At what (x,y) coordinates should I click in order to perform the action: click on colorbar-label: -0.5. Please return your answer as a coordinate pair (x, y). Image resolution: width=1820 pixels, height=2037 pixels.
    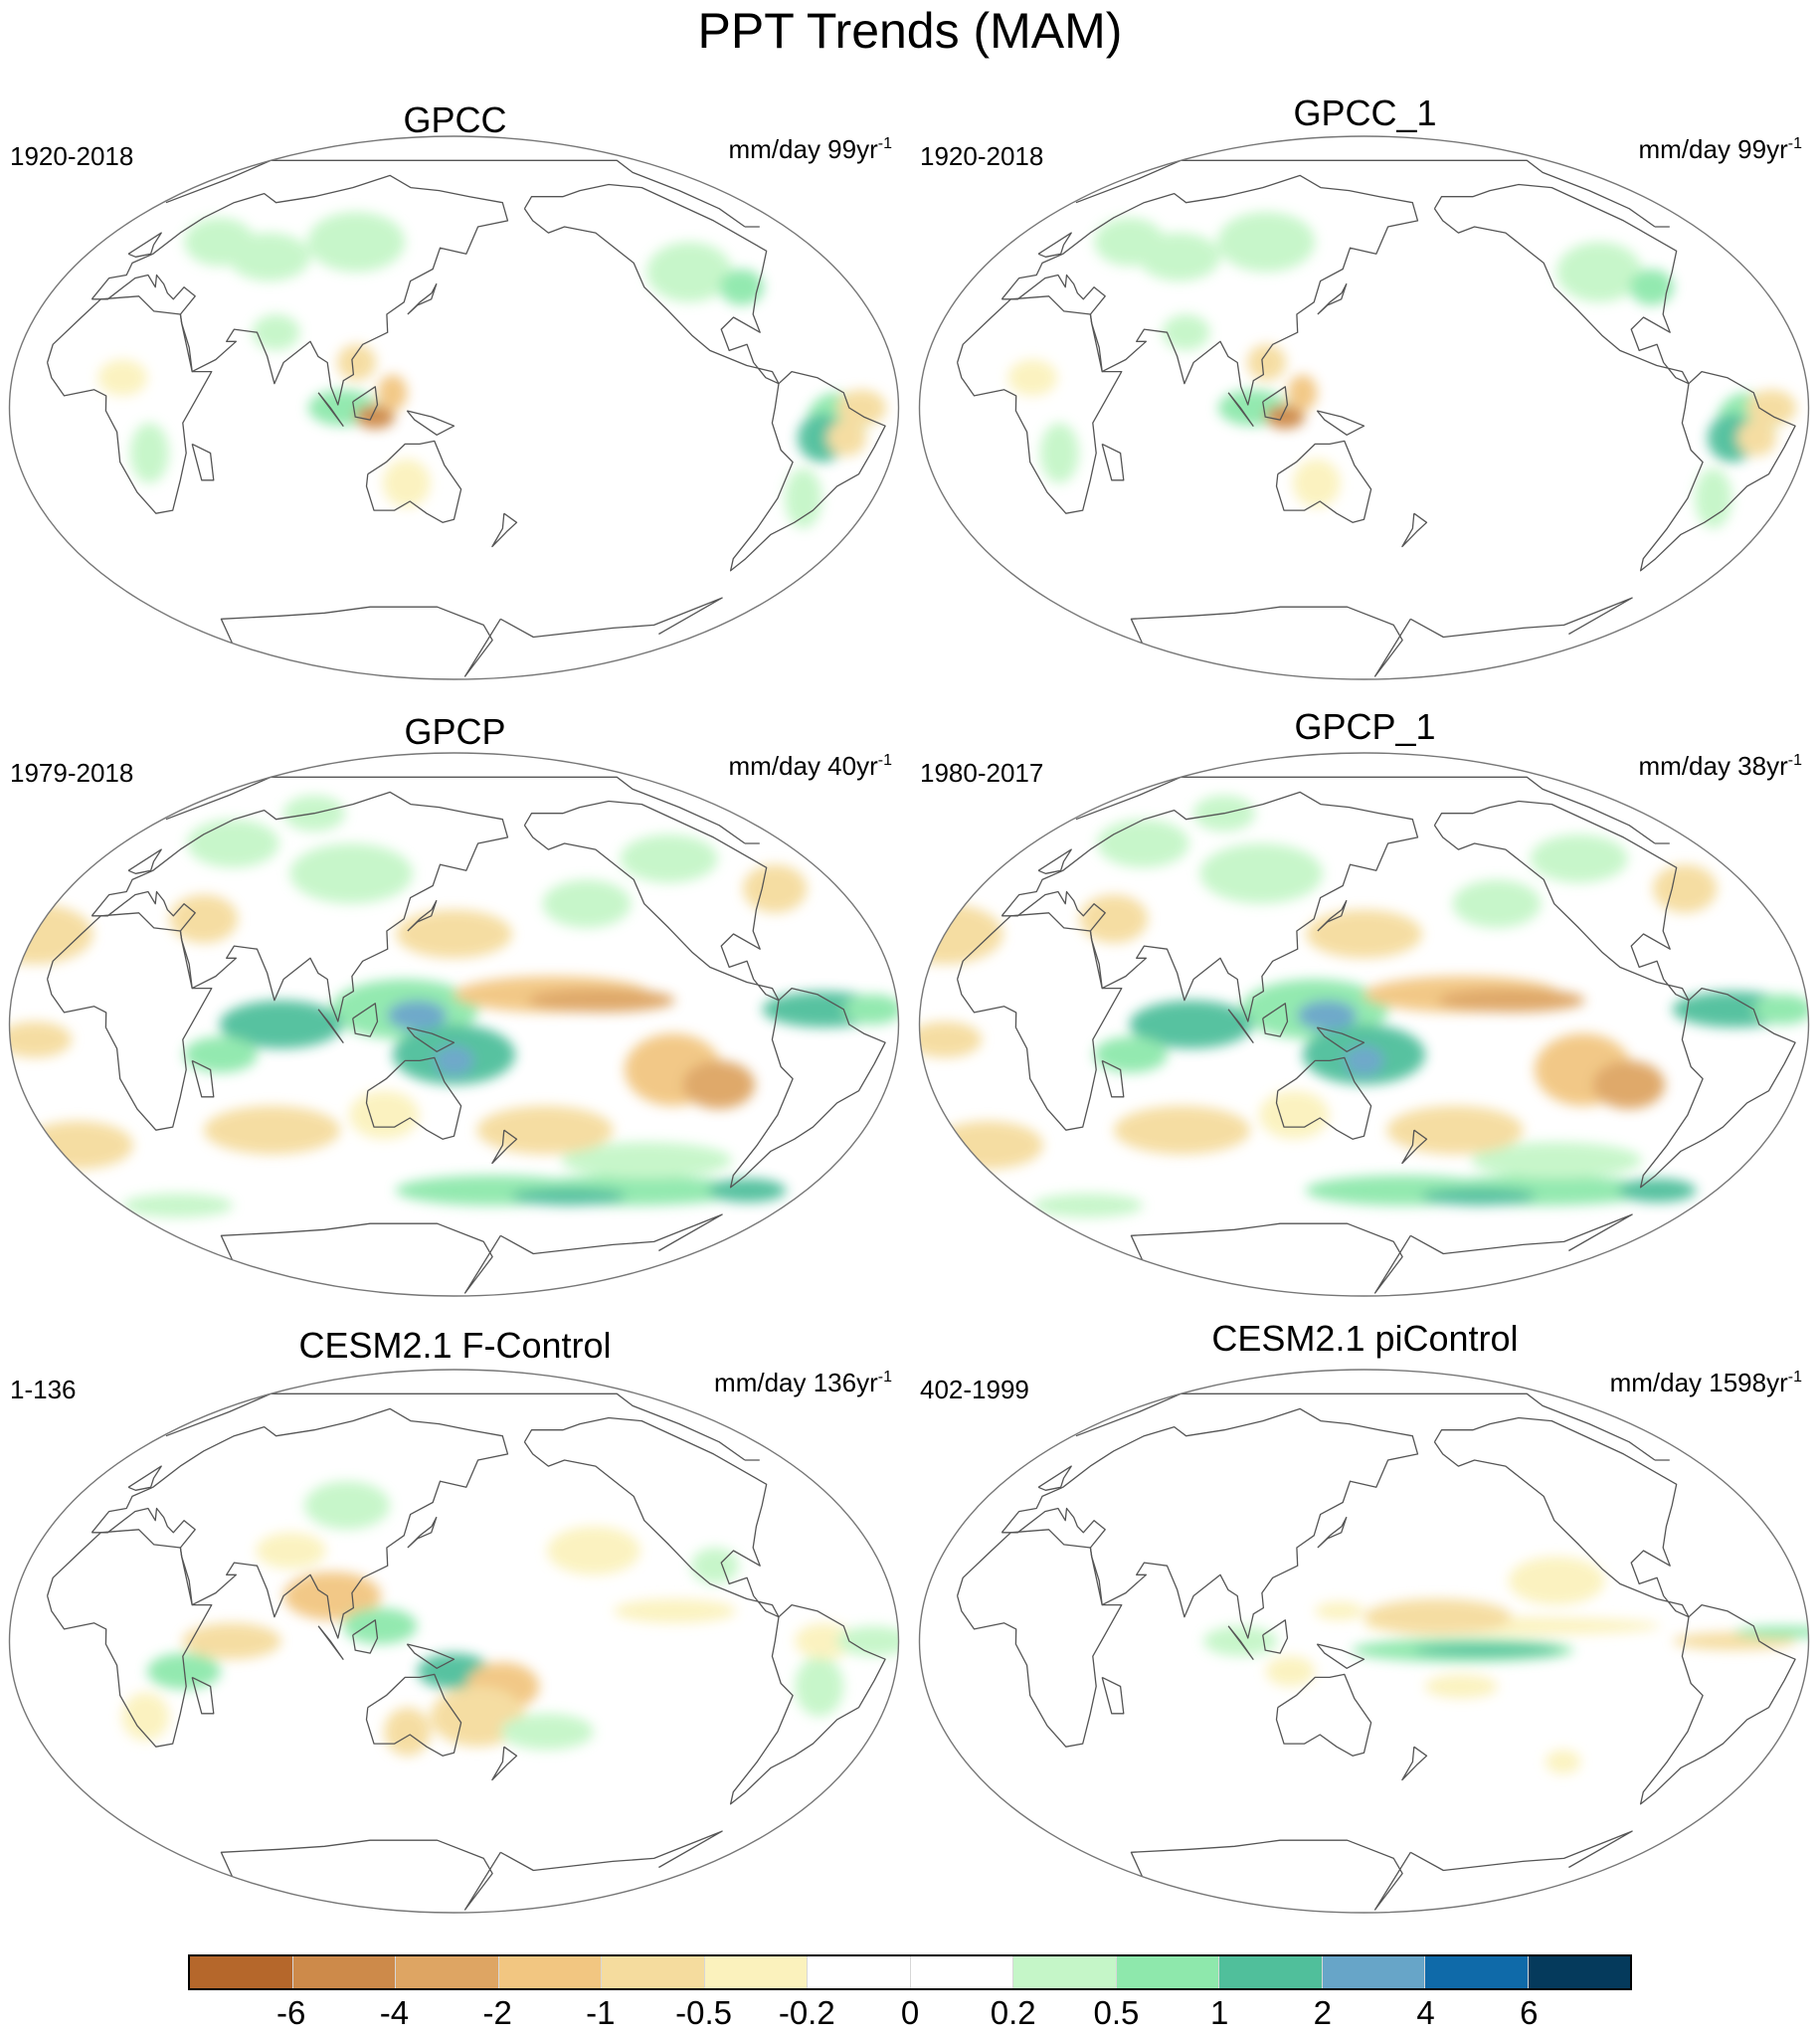
    Looking at the image, I should click on (703, 2012).